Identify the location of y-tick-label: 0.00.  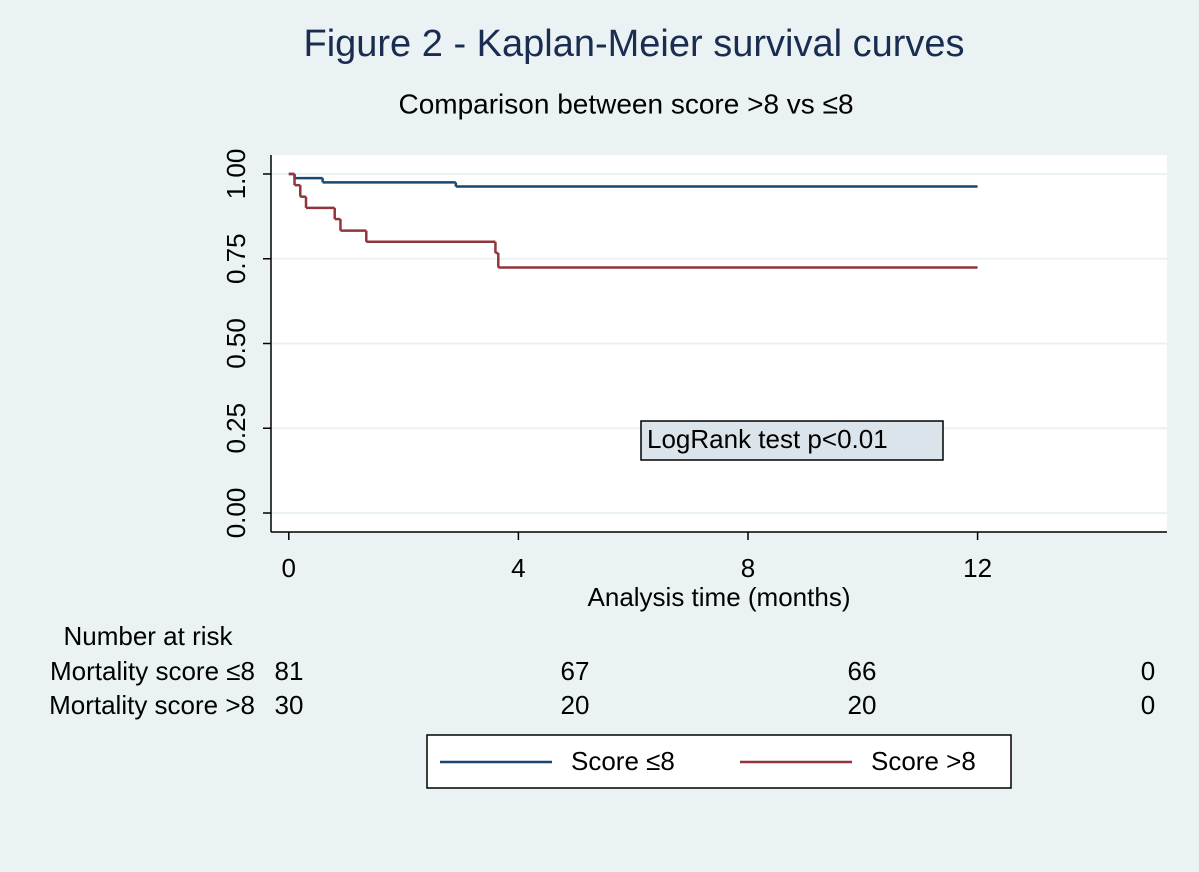
(236, 513).